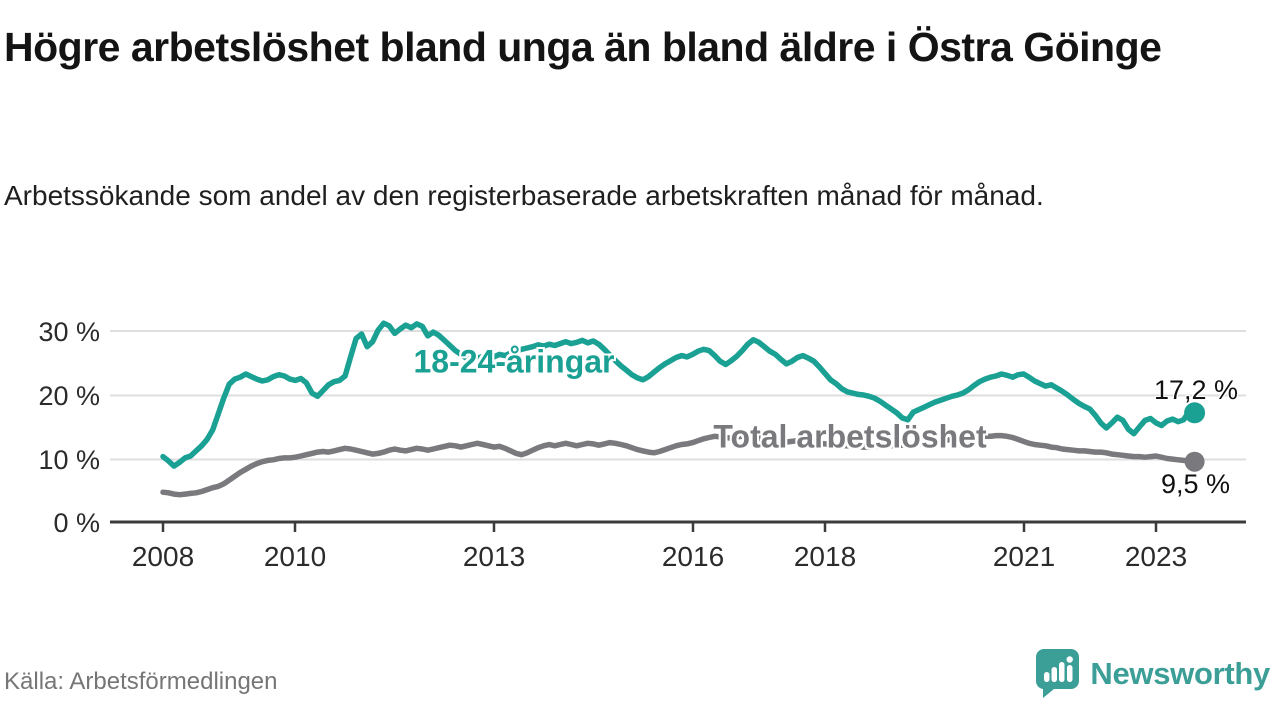 Image resolution: width=1280 pixels, height=720 pixels. I want to click on x-axis, so click(678, 526).